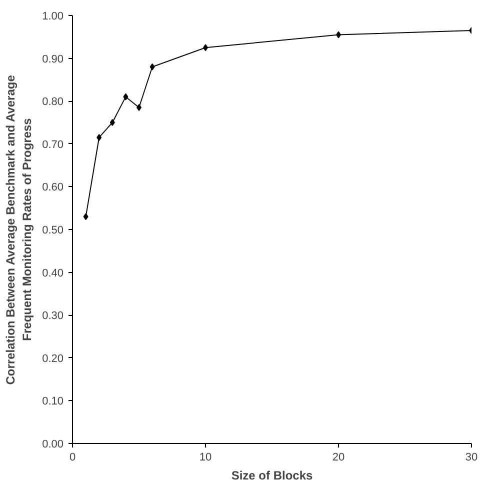 The image size is (493, 487). Describe the element at coordinates (205, 458) in the screenshot. I see `x-tick-label: 10` at that location.